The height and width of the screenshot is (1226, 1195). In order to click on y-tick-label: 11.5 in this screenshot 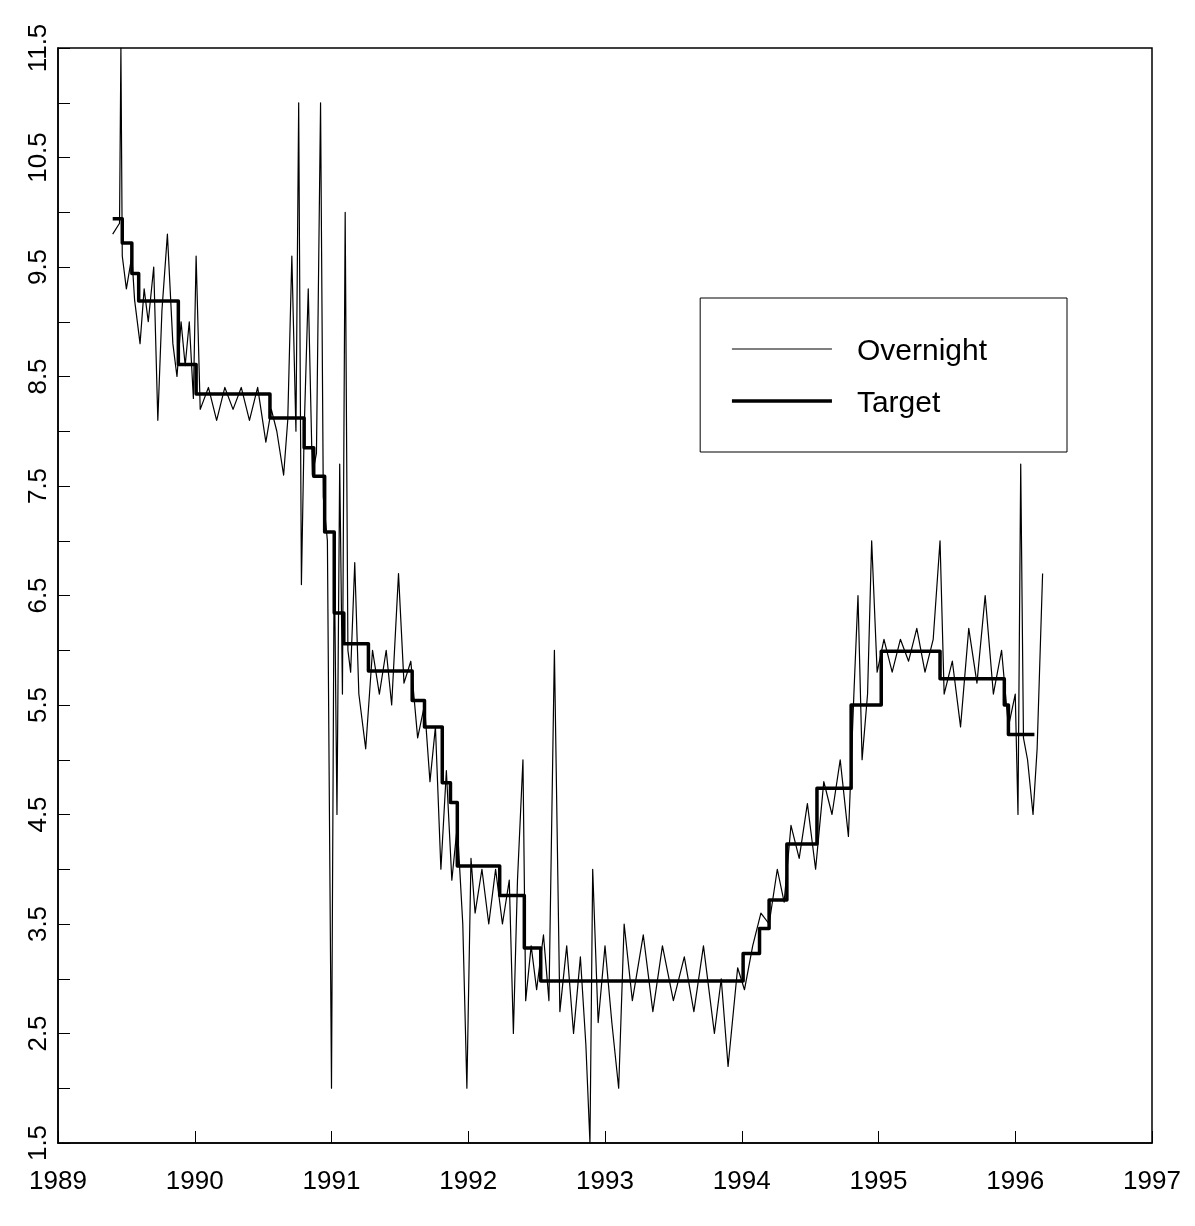, I will do `click(37, 48)`.